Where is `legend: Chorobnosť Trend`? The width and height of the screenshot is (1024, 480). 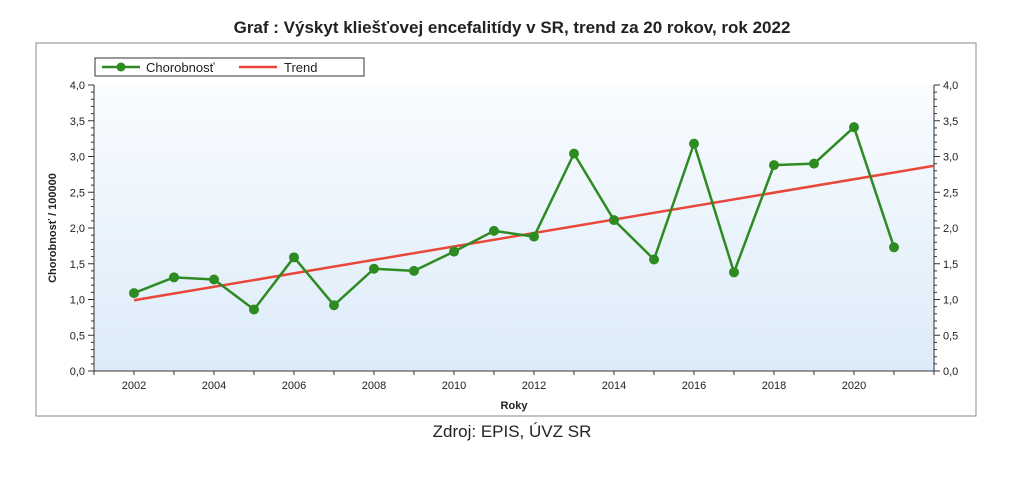 legend: Chorobnosť Trend is located at coordinates (229, 67).